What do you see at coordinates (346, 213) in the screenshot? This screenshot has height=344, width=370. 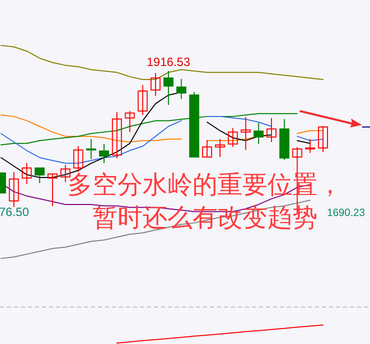 I see `annotation: 1690.23` at bounding box center [346, 213].